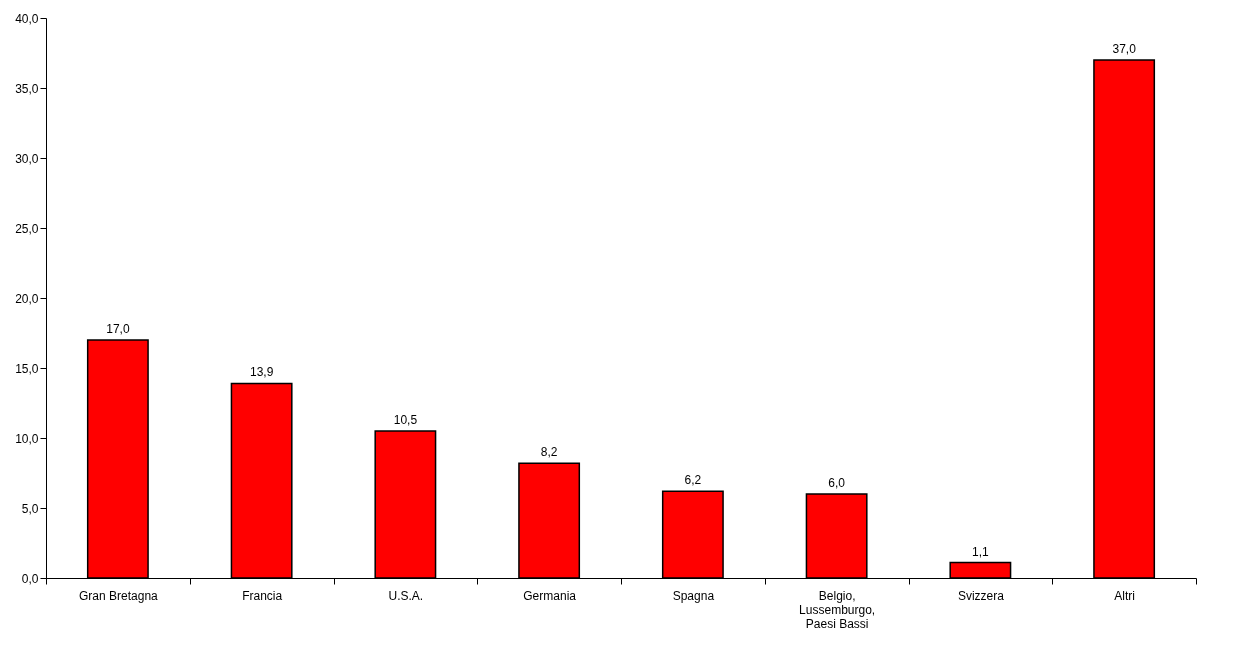 This screenshot has width=1240, height=658. Describe the element at coordinates (837, 609) in the screenshot. I see `x-tick-label: Belgio, Lussemburgo, Paesi Bassi` at that location.